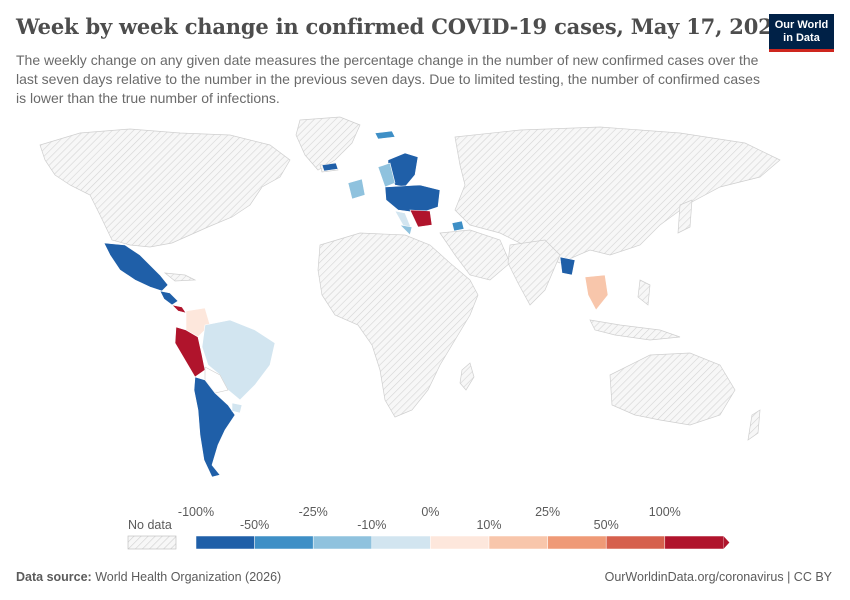 This screenshot has width=850, height=600. I want to click on italy-region, so click(403, 220).